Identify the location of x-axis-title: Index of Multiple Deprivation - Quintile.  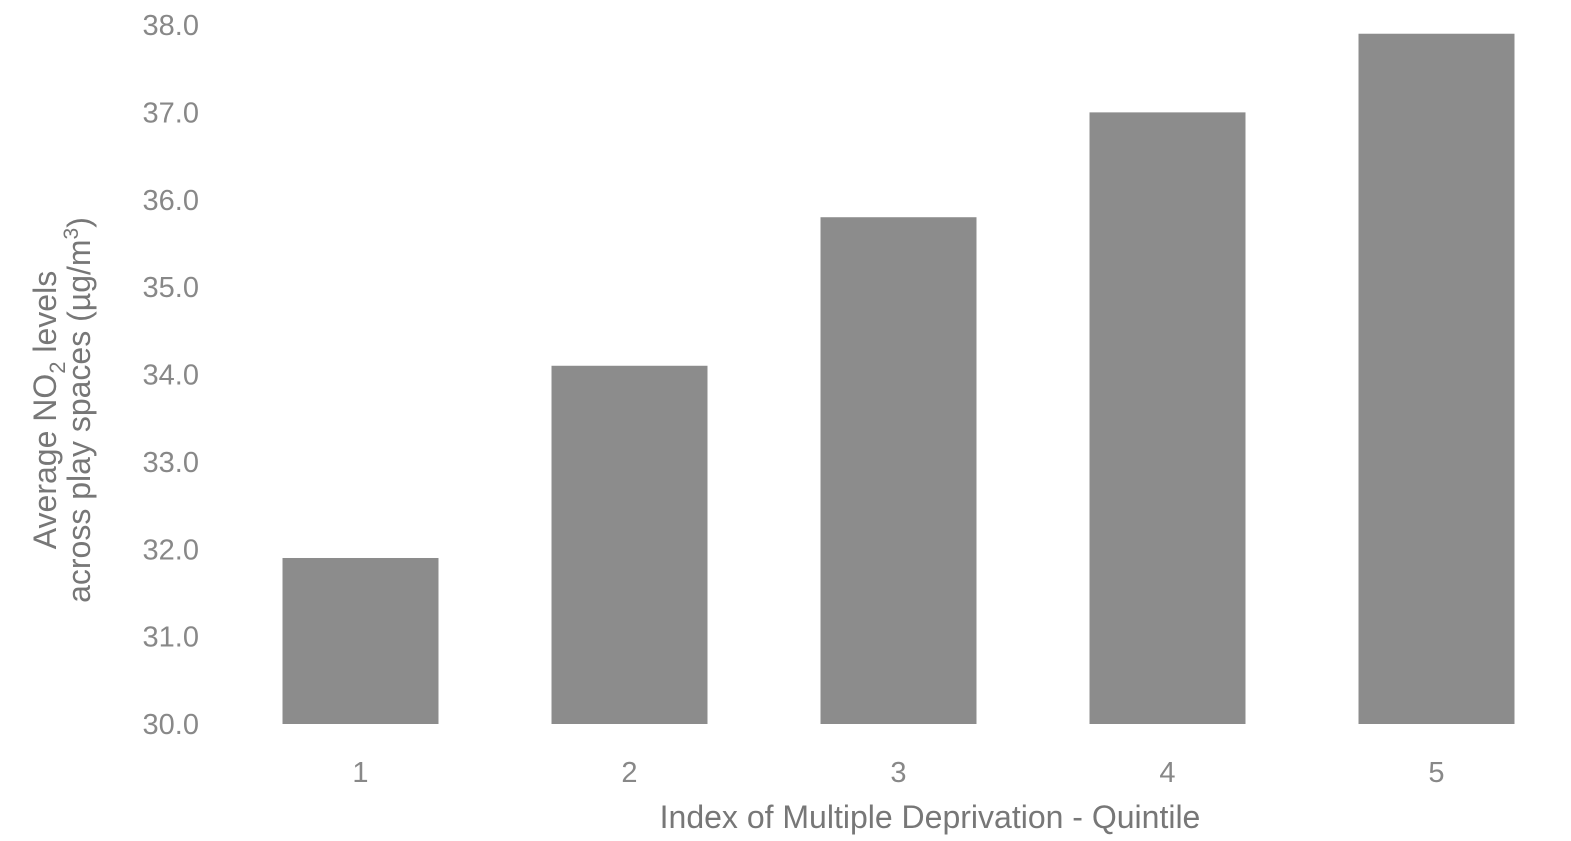
(930, 817).